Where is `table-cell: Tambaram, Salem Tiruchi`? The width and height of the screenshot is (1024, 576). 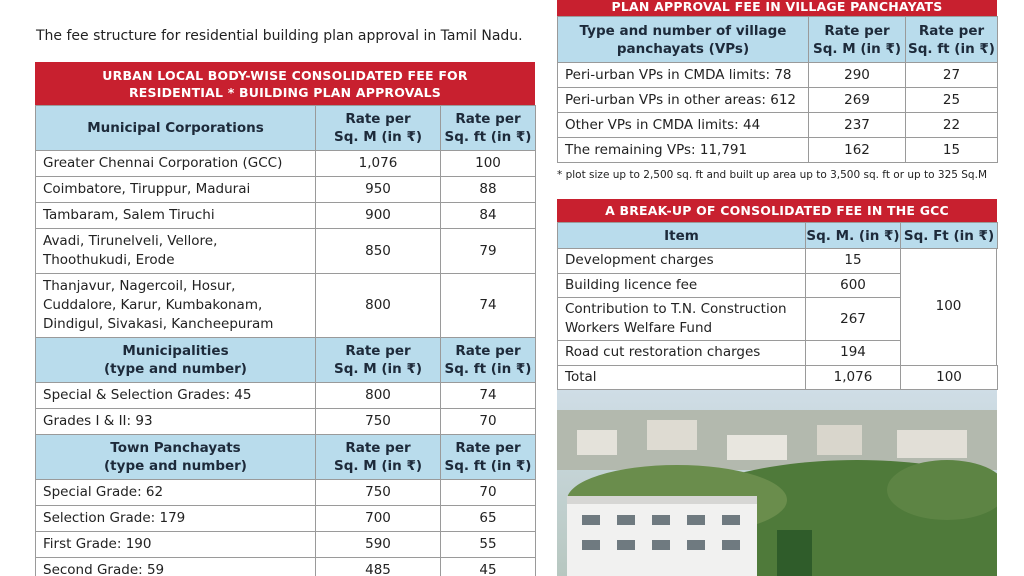
table-cell: Tambaram, Salem Tiruchi is located at coordinates (175, 215).